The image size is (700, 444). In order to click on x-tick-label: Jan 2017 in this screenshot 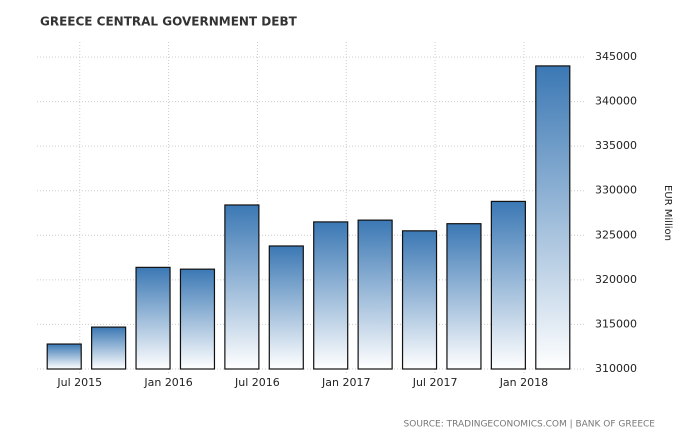, I will do `click(345, 382)`.